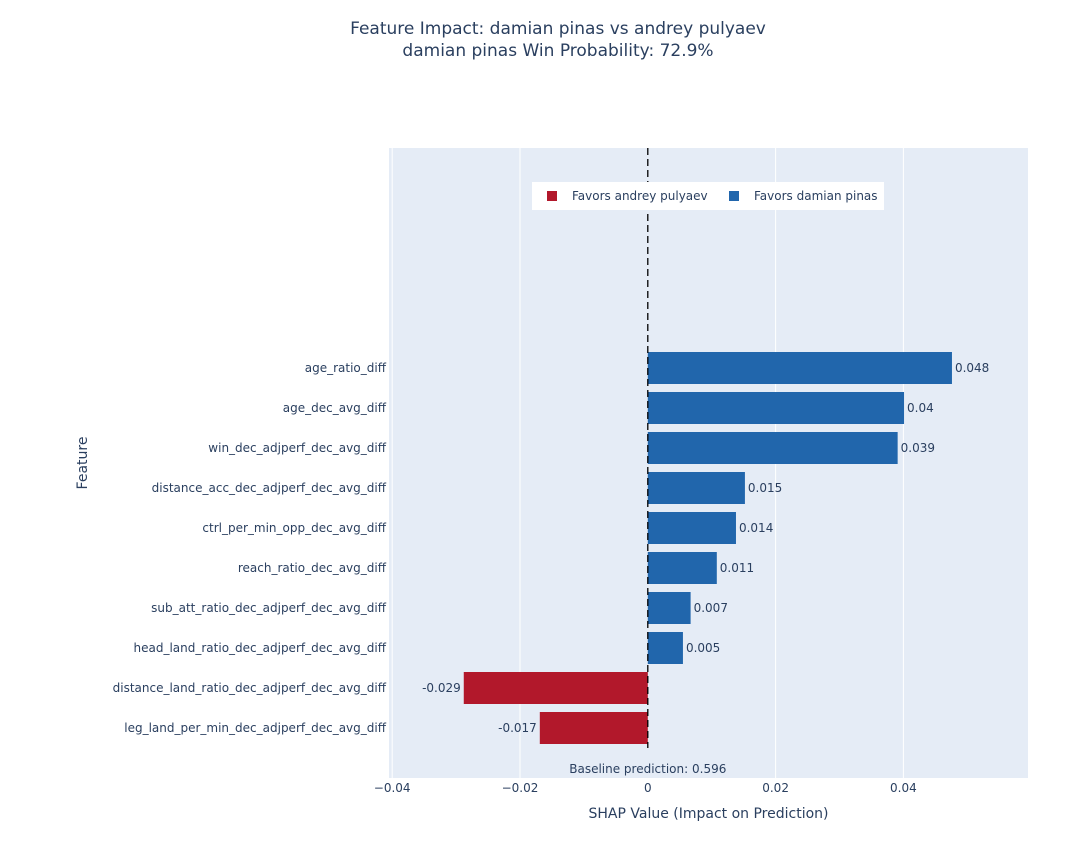  I want to click on x-tick-labels: −0.04 −0.02 0 0.02 0.04, so click(645, 788).